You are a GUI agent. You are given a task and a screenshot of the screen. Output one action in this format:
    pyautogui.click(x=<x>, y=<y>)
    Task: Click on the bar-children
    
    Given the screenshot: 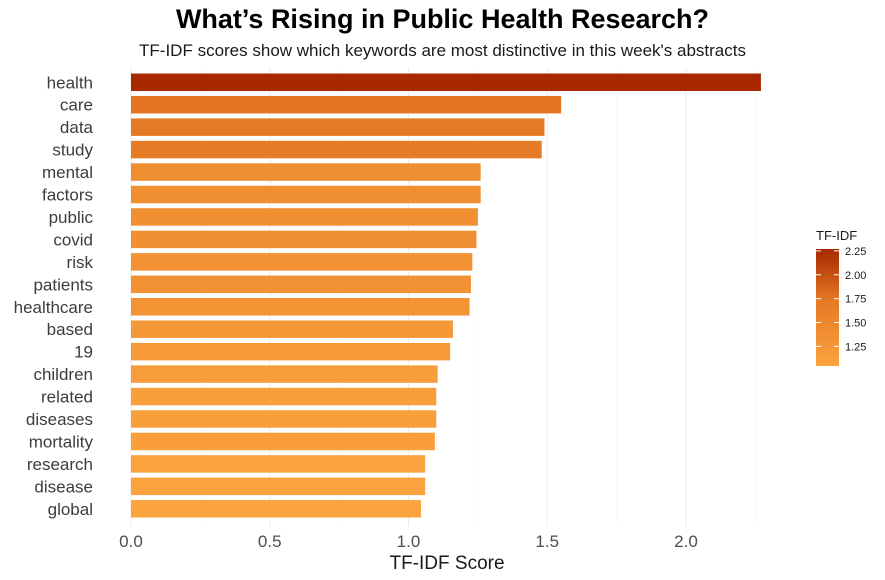 What is the action you would take?
    pyautogui.click(x=284, y=374)
    